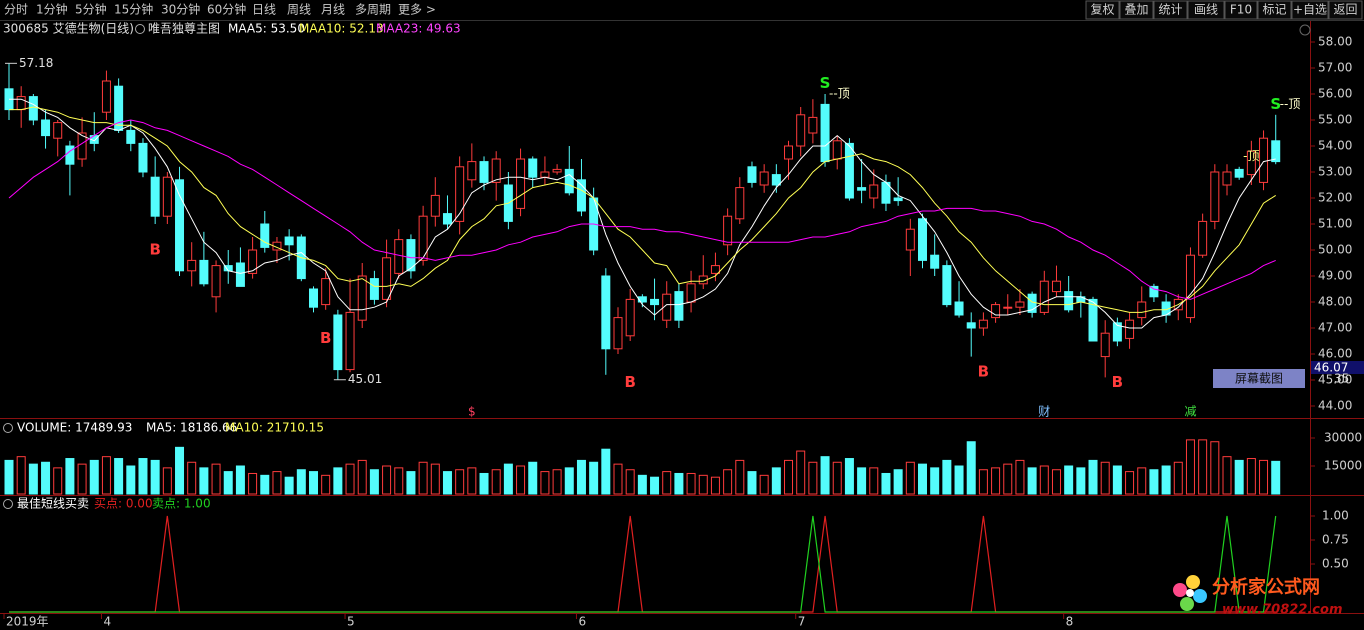  I want to click on info-label: MAA5: 53.50, so click(266, 29).